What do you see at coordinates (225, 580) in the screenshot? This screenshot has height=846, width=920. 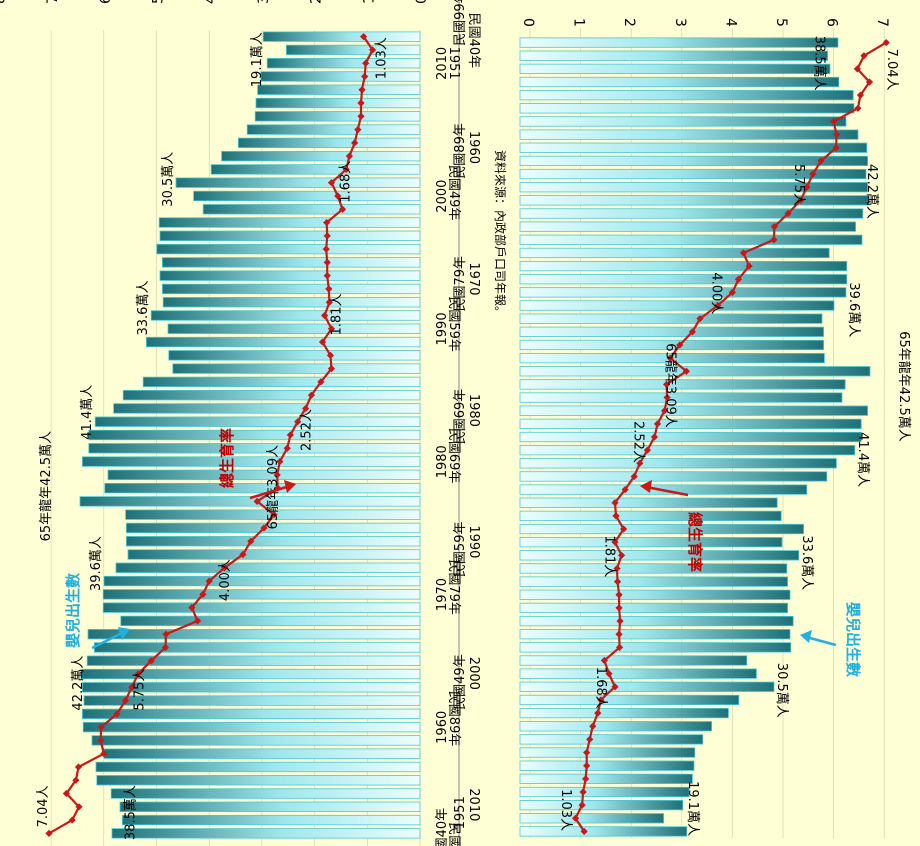 I see `left-annotation: 4.00人` at bounding box center [225, 580].